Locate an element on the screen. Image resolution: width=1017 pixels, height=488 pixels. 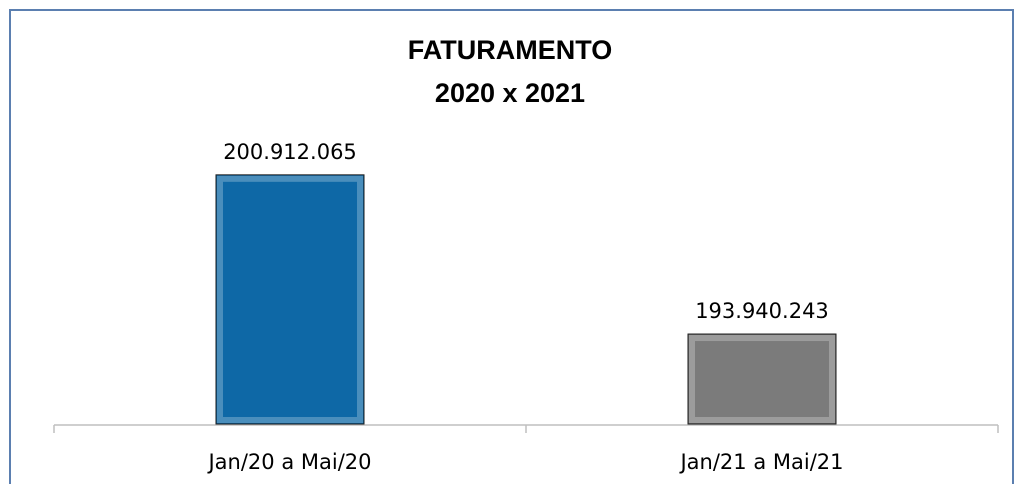
x-tick-label: Jan/21 a Mai/21 is located at coordinates (760, 462).